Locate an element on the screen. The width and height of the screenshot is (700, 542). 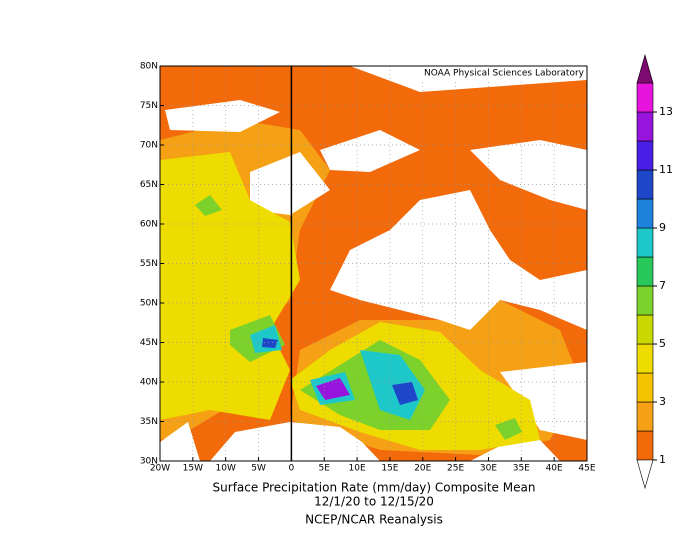
lon-tick-label: 5E is located at coordinates (325, 469).